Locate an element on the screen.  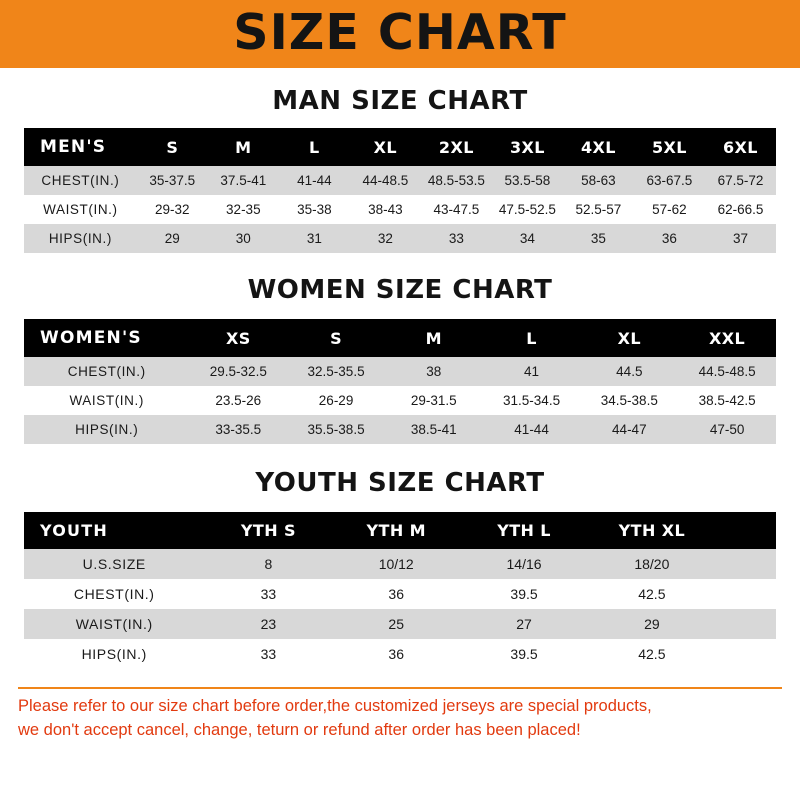
cell: 29 is located at coordinates (651, 624).